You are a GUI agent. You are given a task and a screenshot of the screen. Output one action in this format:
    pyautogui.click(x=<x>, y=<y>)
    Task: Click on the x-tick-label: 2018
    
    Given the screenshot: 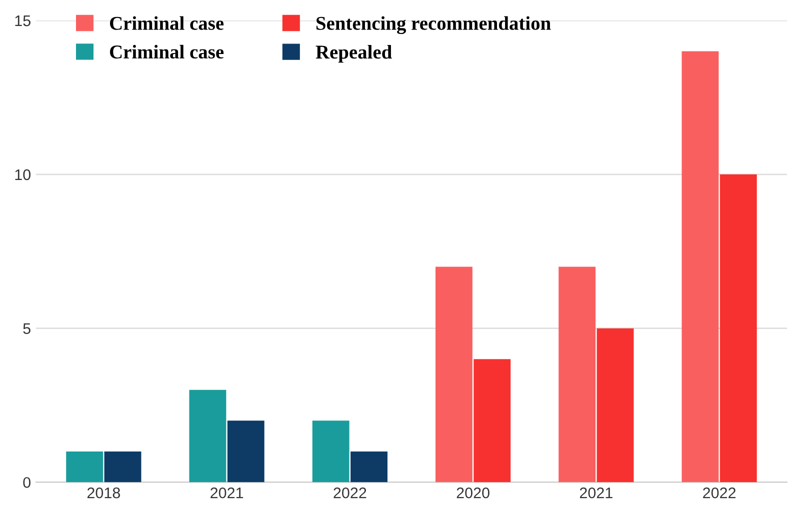 What is the action you would take?
    pyautogui.click(x=103, y=492)
    